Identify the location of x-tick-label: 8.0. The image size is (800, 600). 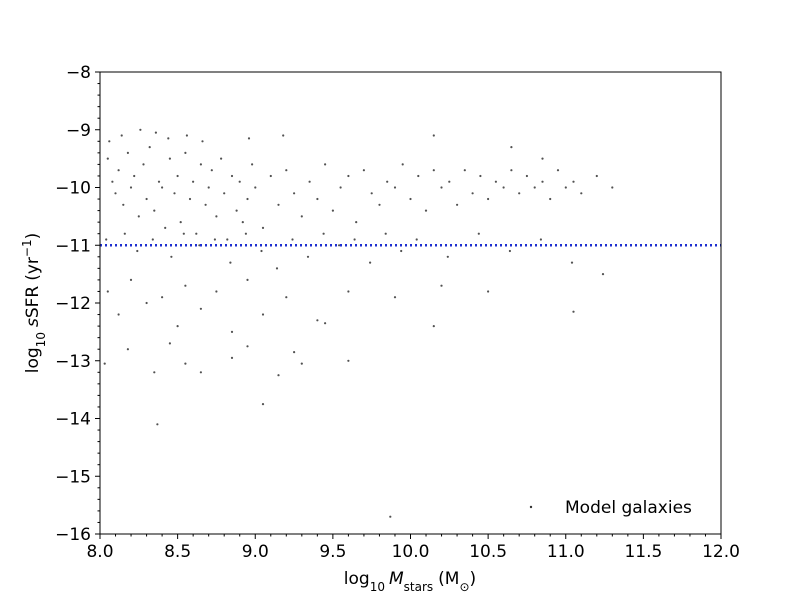
(99, 552).